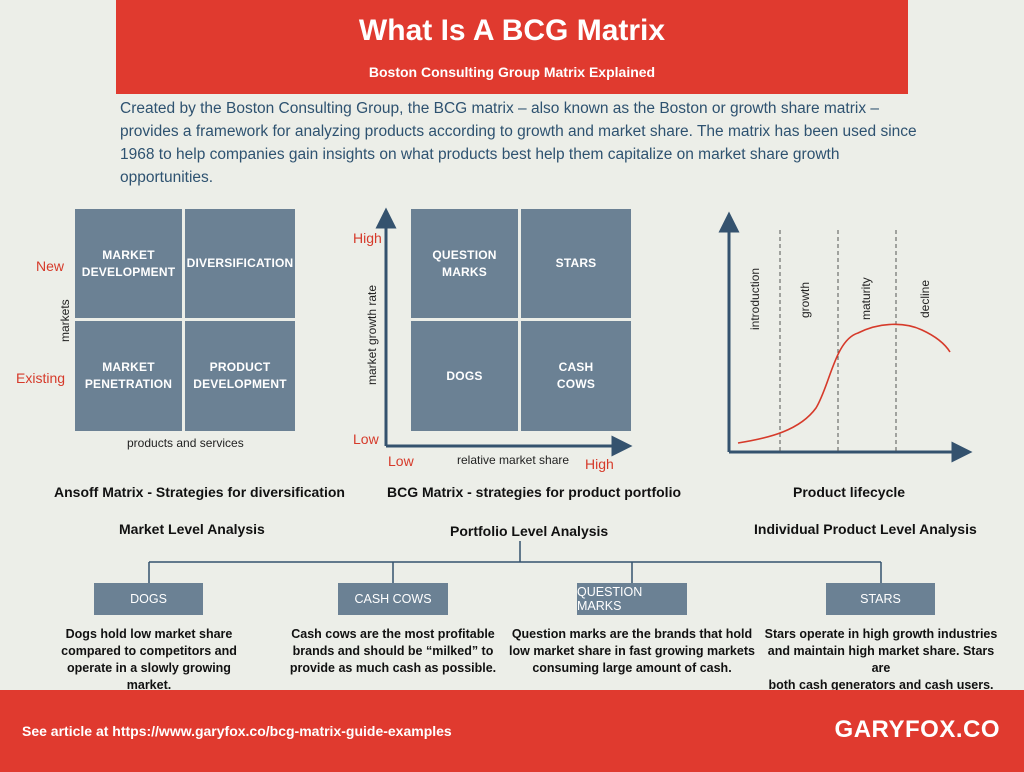 This screenshot has height=772, width=1024. What do you see at coordinates (513, 460) in the screenshot?
I see `bcg-x-axis-label: relative market share` at bounding box center [513, 460].